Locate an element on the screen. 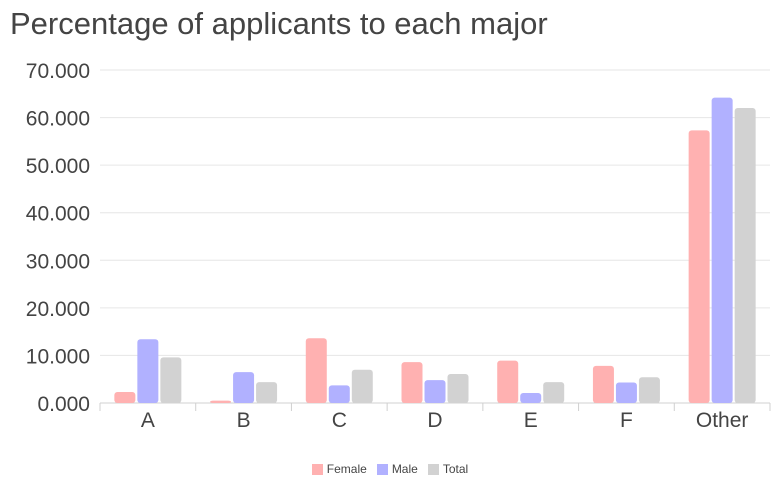 This screenshot has height=480, width=780. bar-male-f is located at coordinates (626, 392).